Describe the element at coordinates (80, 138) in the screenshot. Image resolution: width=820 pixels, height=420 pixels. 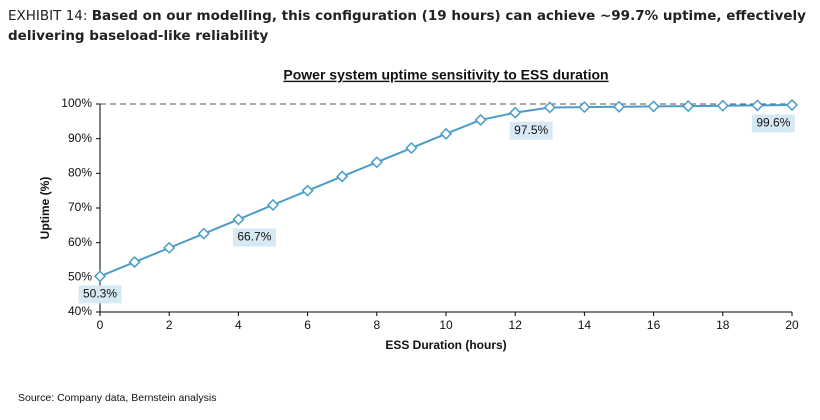
I see `y-tick-label: 90%` at that location.